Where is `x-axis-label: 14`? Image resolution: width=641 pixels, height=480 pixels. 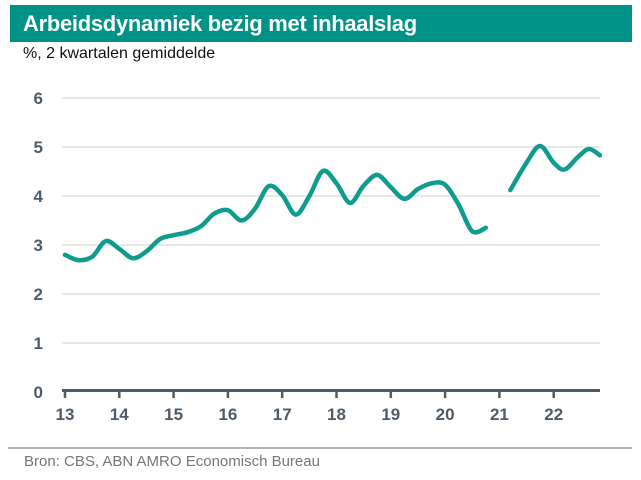 x-axis-label: 14 is located at coordinates (119, 414).